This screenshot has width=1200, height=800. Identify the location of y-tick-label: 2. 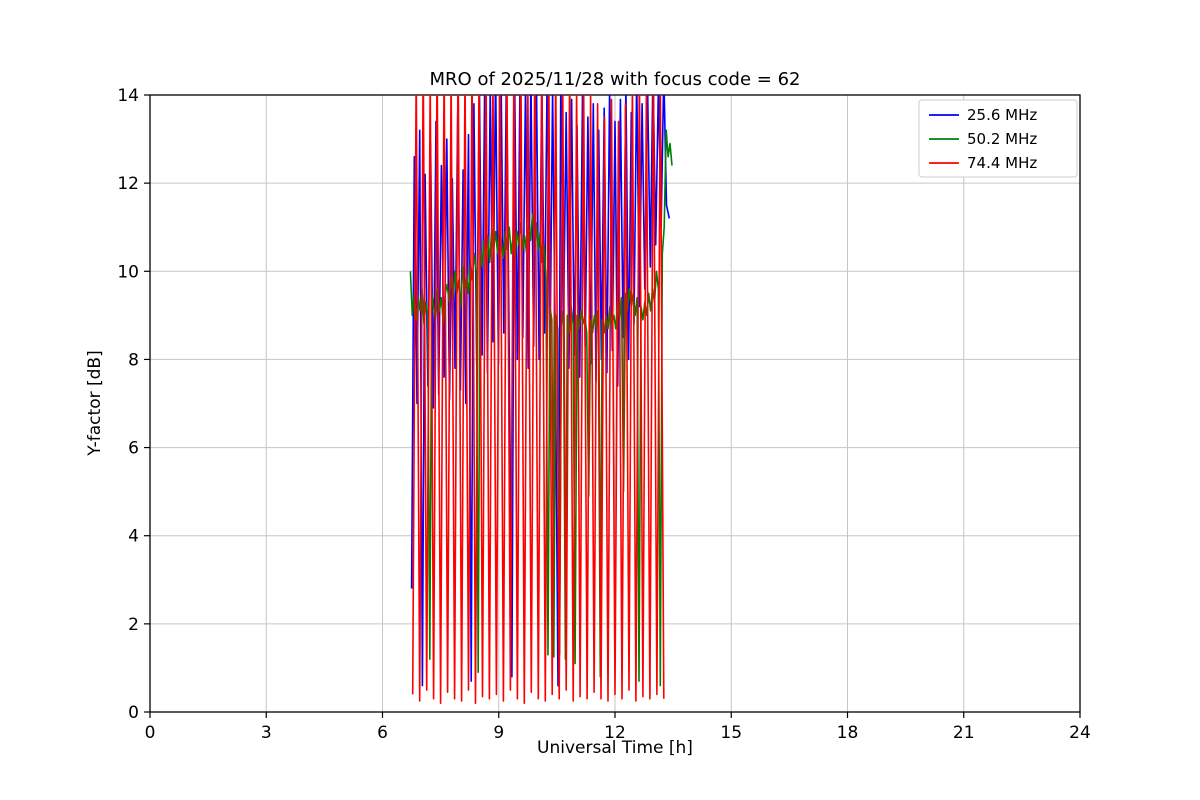
(133, 625).